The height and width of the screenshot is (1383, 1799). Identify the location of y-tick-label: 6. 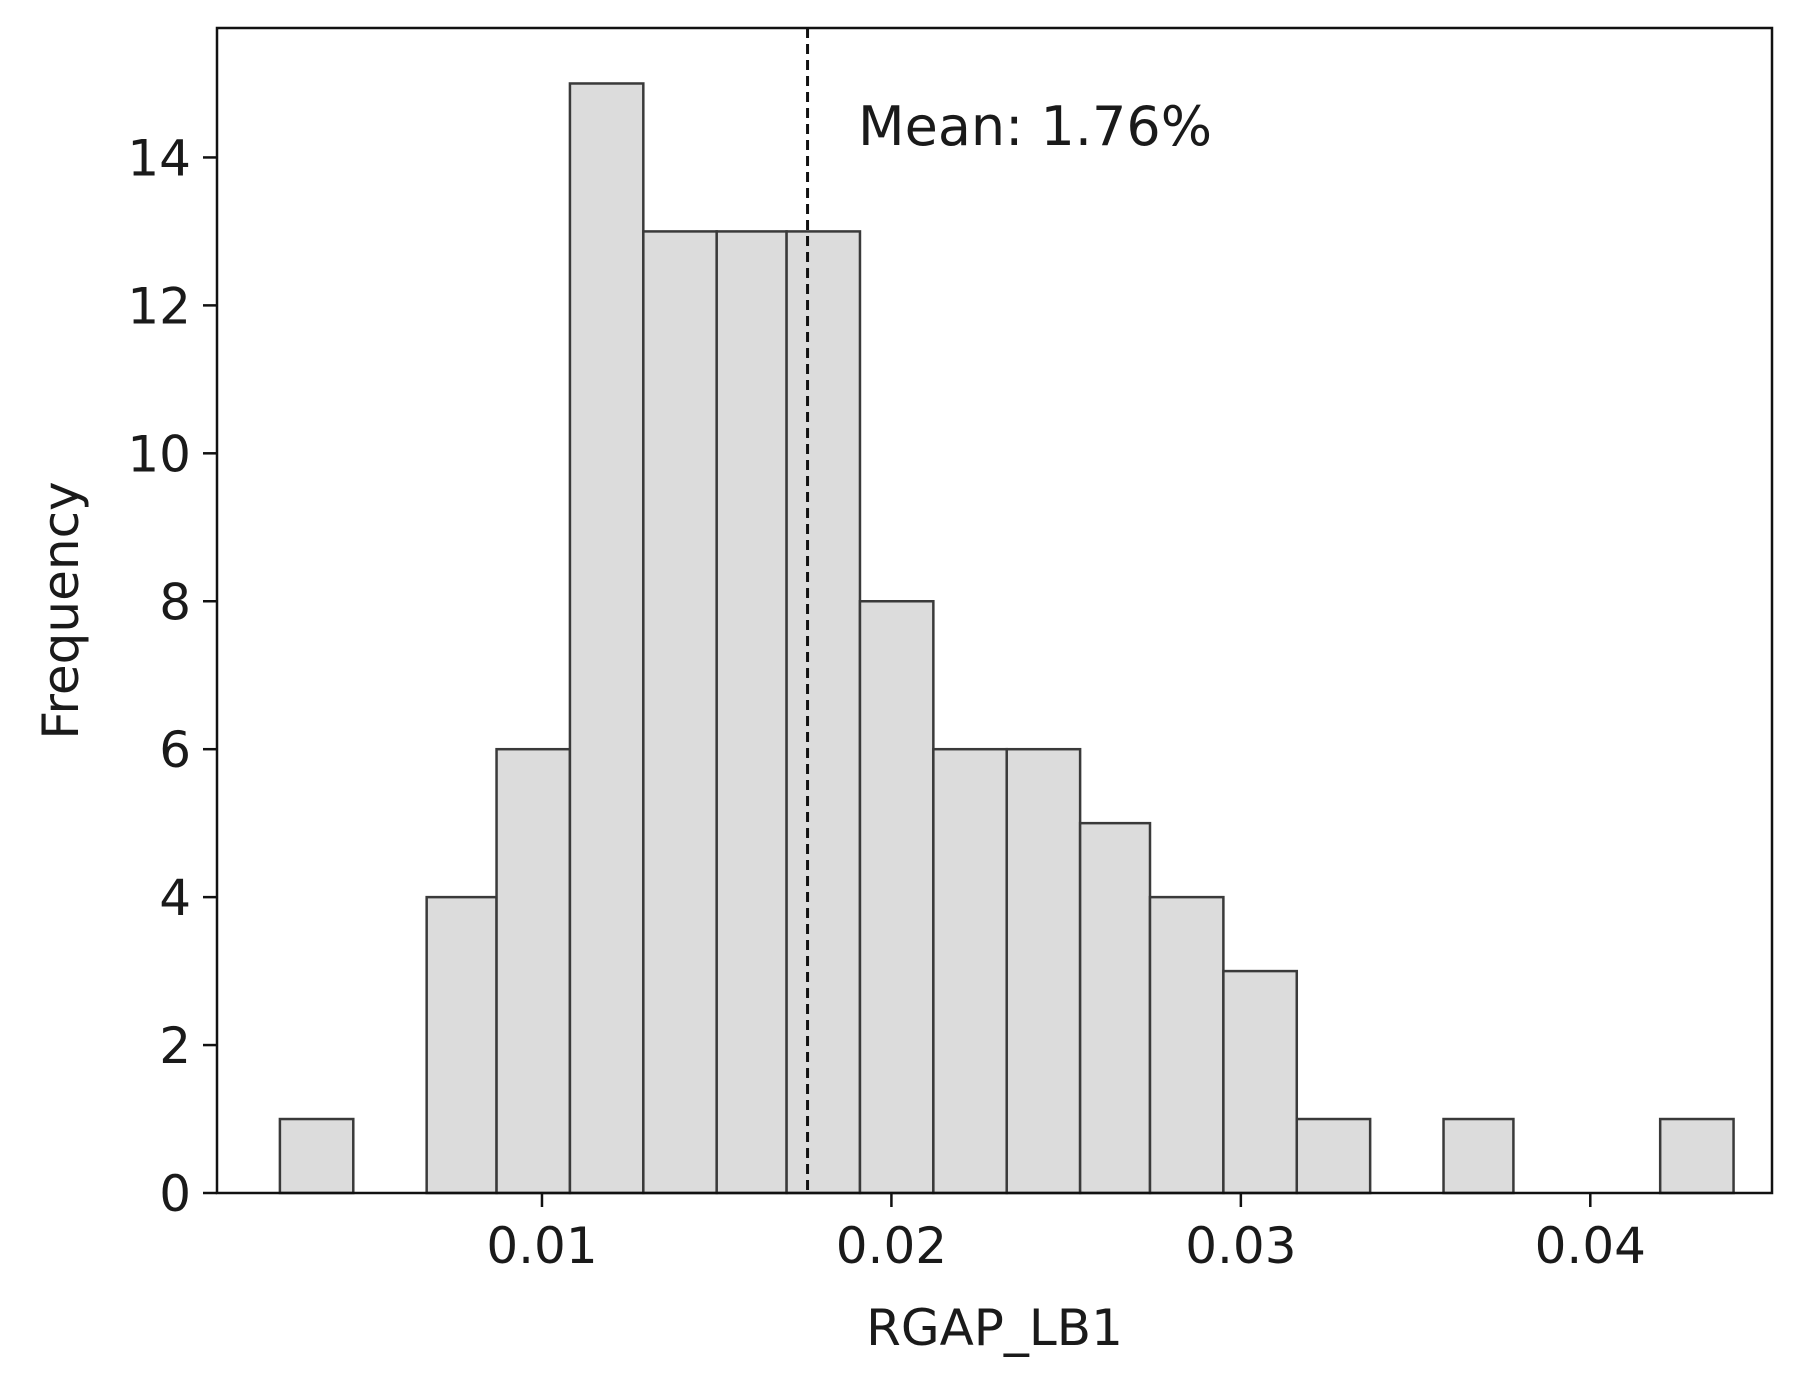
(175, 750).